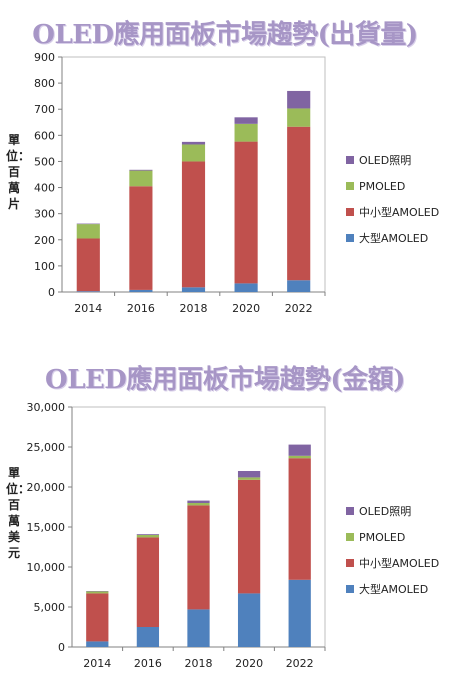 This screenshot has width=450, height=683. I want to click on y-tick-label: 900, so click(44, 57).